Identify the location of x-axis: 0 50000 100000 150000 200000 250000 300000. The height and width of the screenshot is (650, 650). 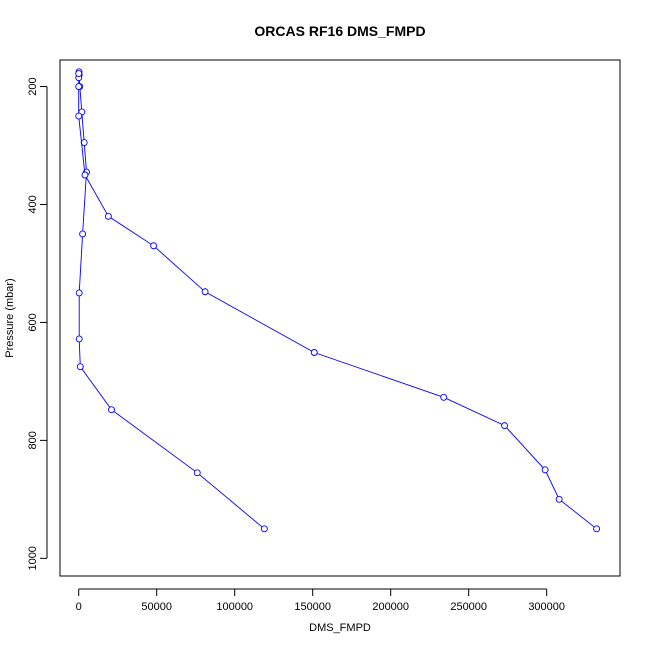
(320, 600).